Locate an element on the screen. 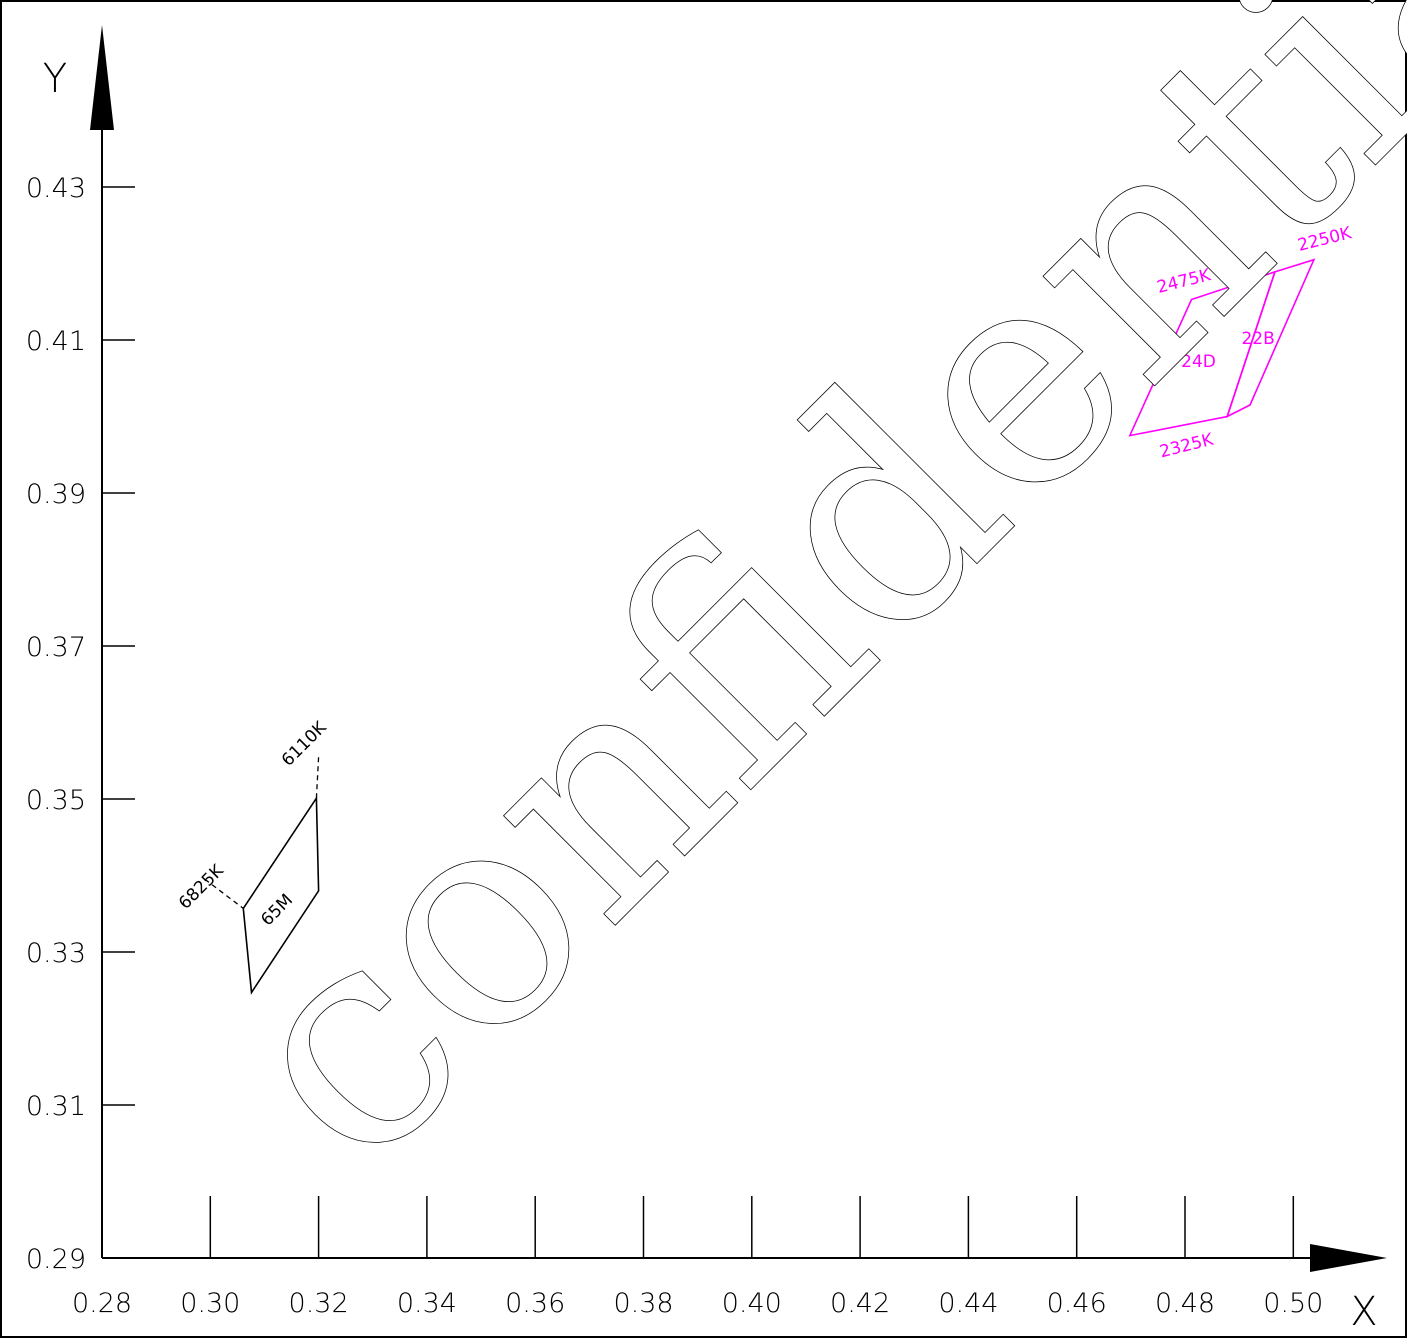 Image resolution: width=1407 pixels, height=1338 pixels. y-axis-arrow is located at coordinates (102, 77).